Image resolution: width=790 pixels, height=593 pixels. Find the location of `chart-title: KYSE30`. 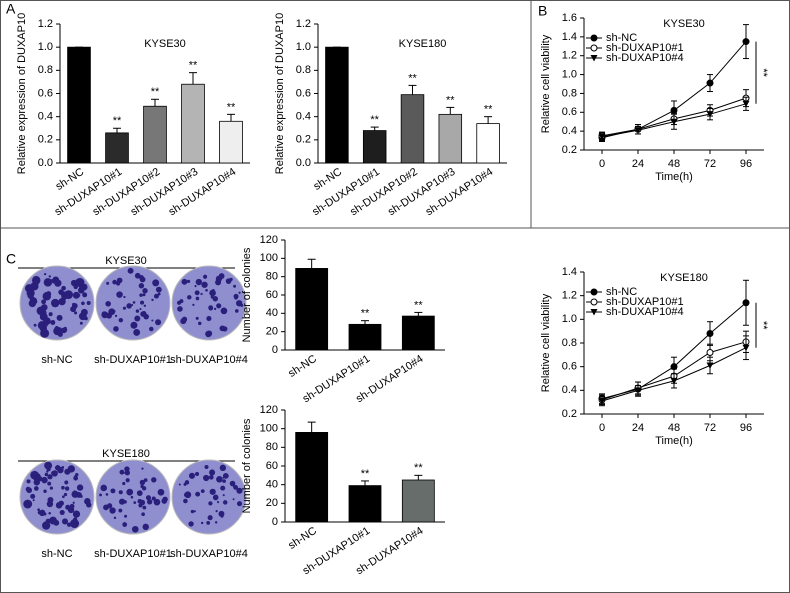

chart-title: KYSE30 is located at coordinates (684, 24).